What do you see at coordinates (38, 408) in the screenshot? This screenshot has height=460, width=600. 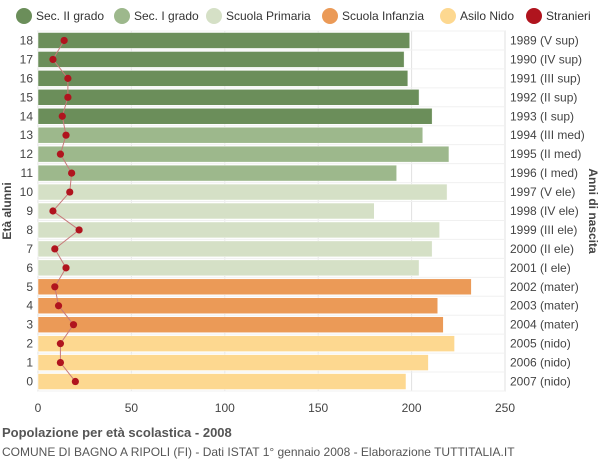 I see `x-tick-label: 0` at bounding box center [38, 408].